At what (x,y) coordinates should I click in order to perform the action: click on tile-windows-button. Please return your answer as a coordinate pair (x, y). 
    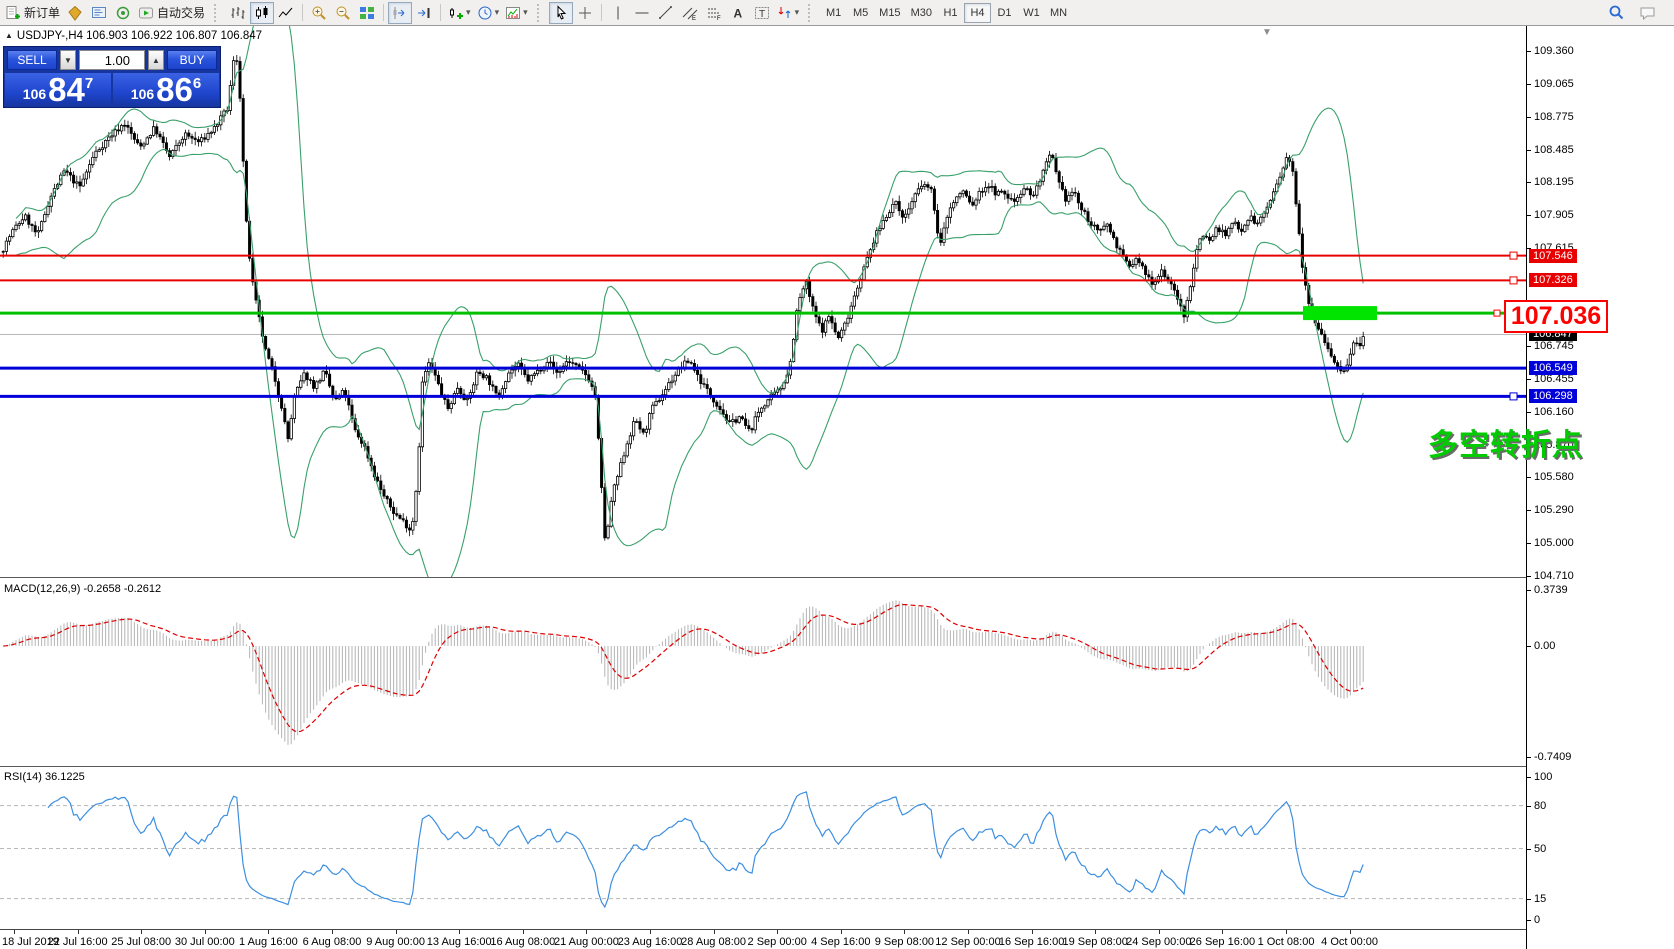
    Looking at the image, I should click on (367, 13).